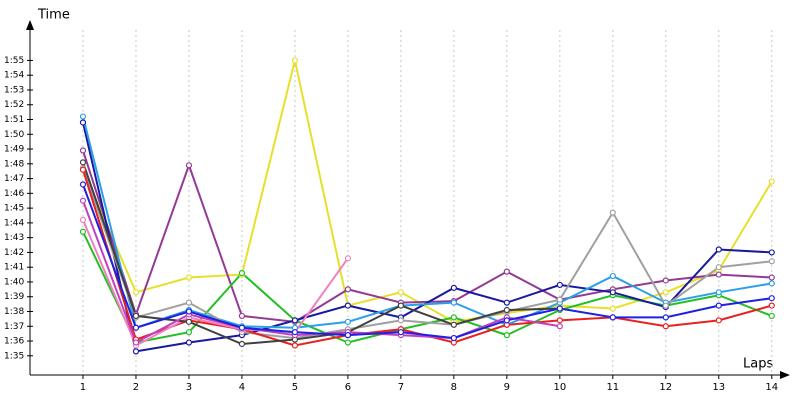 This screenshot has height=400, width=800. Describe the element at coordinates (14, 238) in the screenshot. I see `y-tick-label: 1:43` at that location.